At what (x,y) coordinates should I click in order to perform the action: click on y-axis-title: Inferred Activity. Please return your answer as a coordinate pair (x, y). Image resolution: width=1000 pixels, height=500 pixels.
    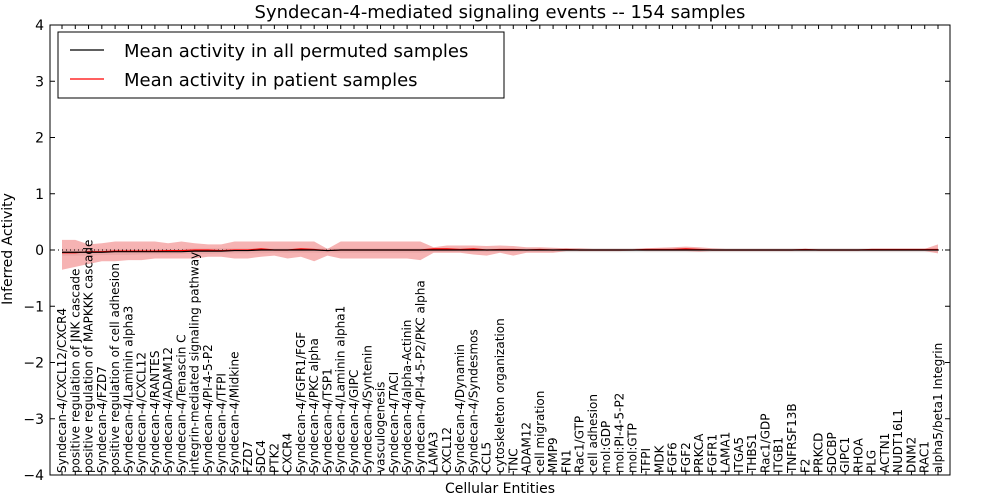
    Looking at the image, I should click on (8, 249).